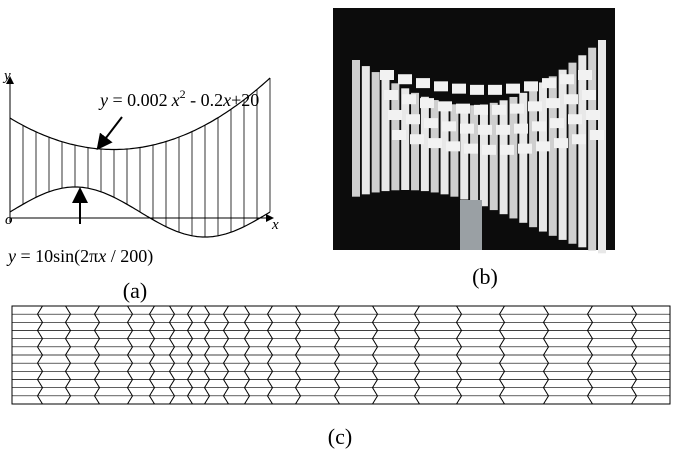 The height and width of the screenshot is (452, 682). What do you see at coordinates (140, 157) in the screenshot?
I see `curves` at bounding box center [140, 157].